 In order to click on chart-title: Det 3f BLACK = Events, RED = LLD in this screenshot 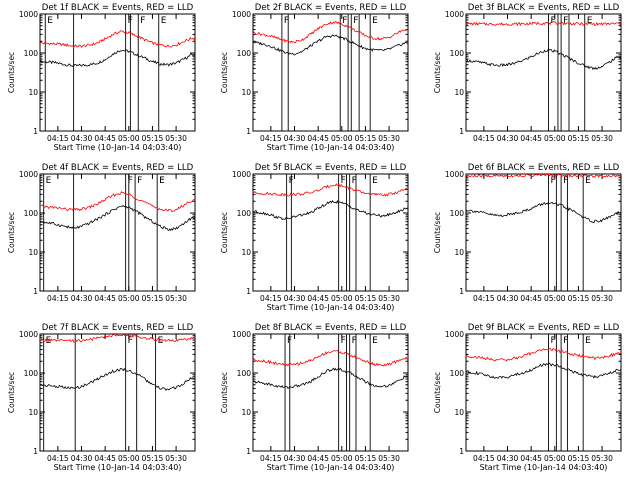, I will do `click(544, 8)`.